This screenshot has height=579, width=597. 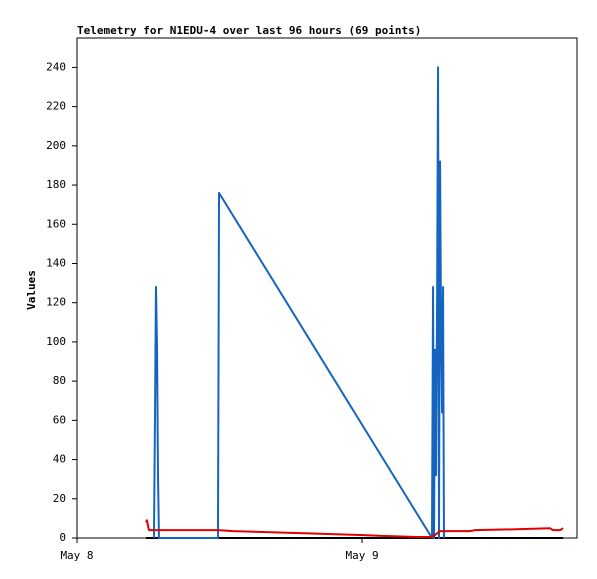 What do you see at coordinates (31, 290) in the screenshot?
I see `y-axis-label: Values` at bounding box center [31, 290].